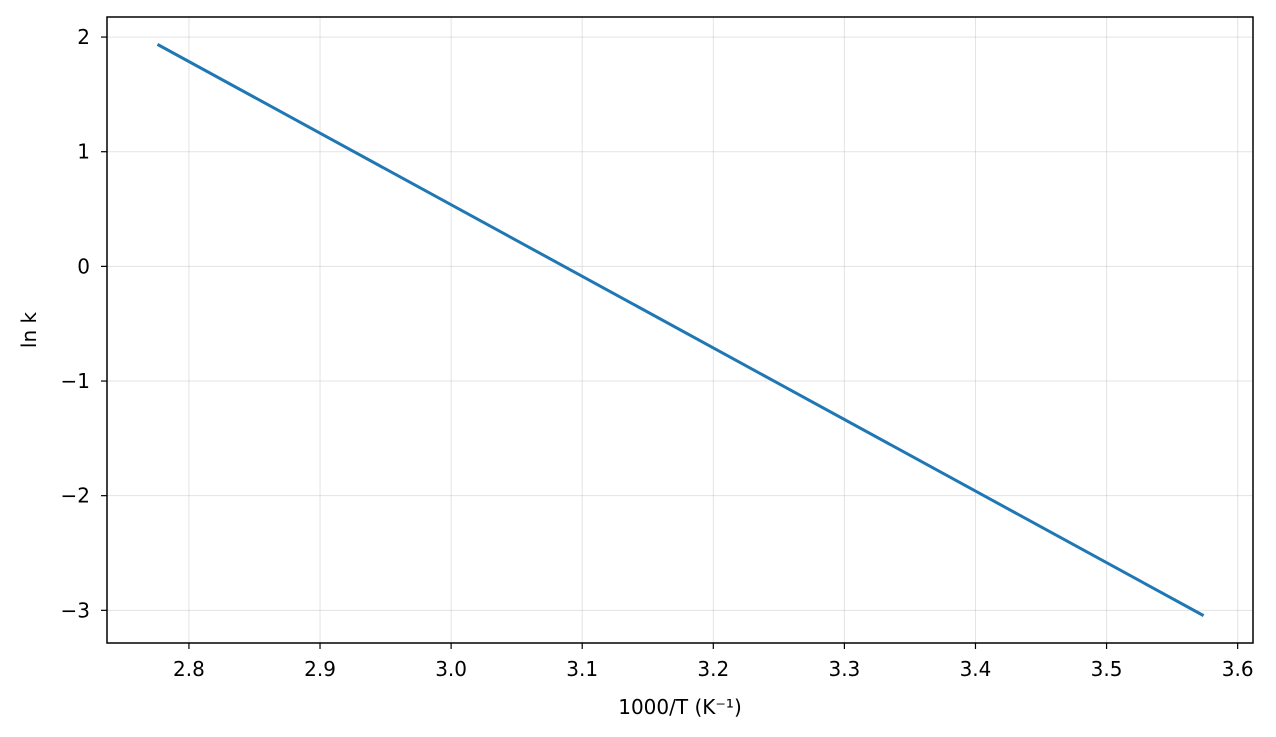  I want to click on x-tick-label: 2.8, so click(189, 669).